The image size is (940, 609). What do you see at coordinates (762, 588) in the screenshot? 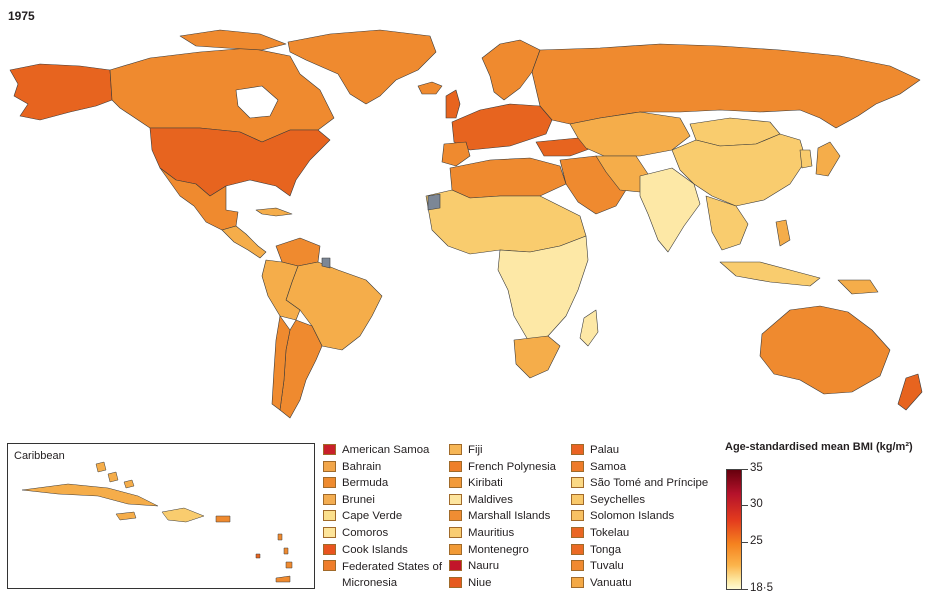
I see `colorbar-tick-label: 18·5` at bounding box center [762, 588].